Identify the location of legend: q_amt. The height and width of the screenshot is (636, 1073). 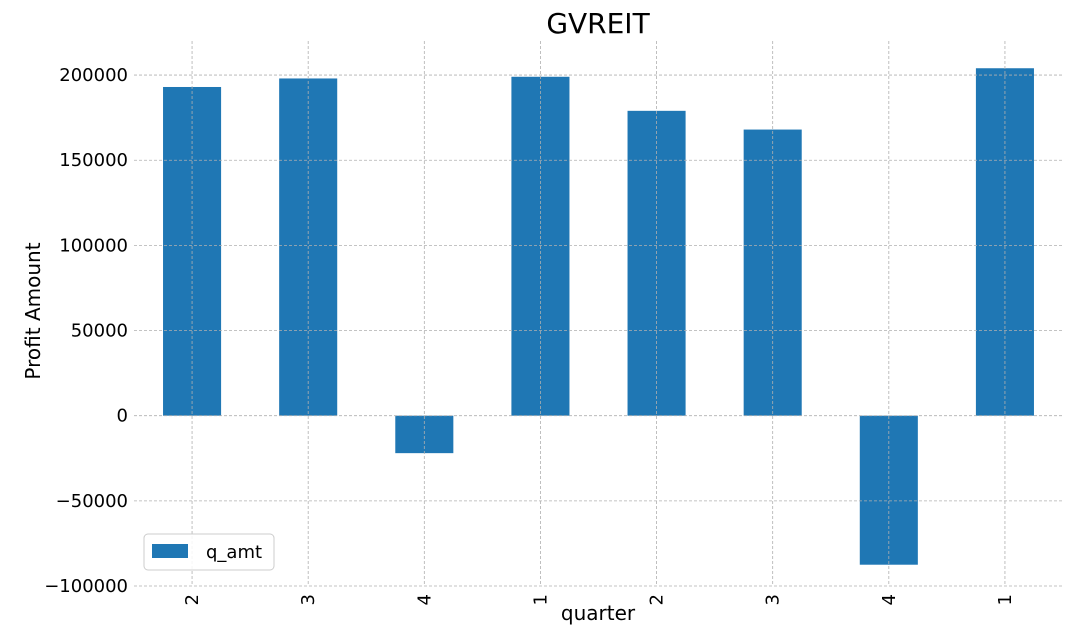
(209, 552).